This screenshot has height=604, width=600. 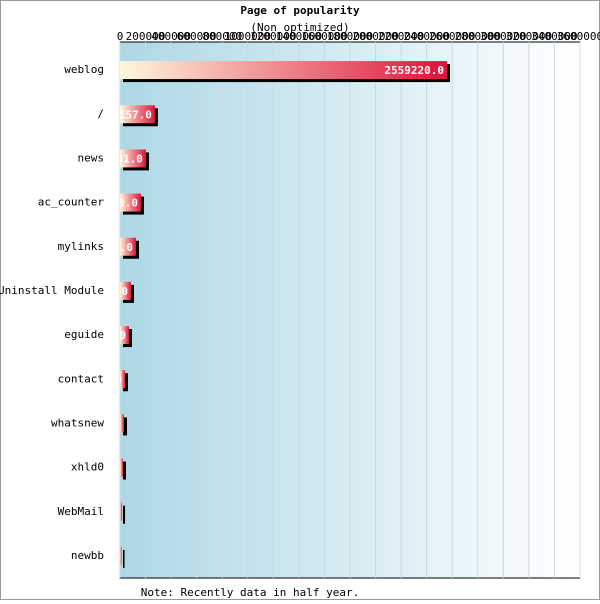 I want to click on value-label: 2559220.0, so click(x=414, y=70).